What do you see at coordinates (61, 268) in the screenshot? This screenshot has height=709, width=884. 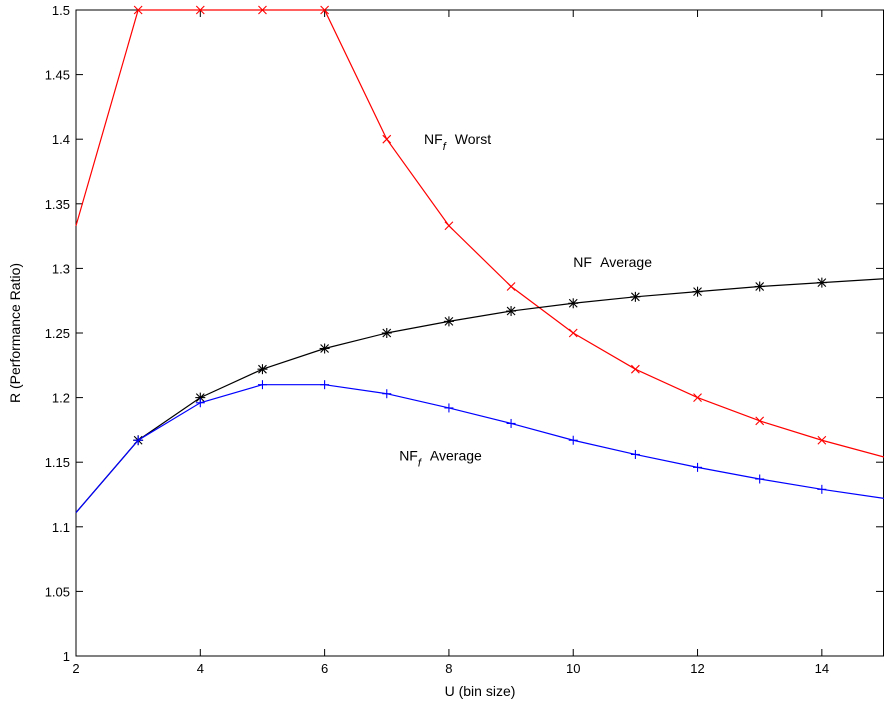 I see `y-tick-label: 1.3` at bounding box center [61, 268].